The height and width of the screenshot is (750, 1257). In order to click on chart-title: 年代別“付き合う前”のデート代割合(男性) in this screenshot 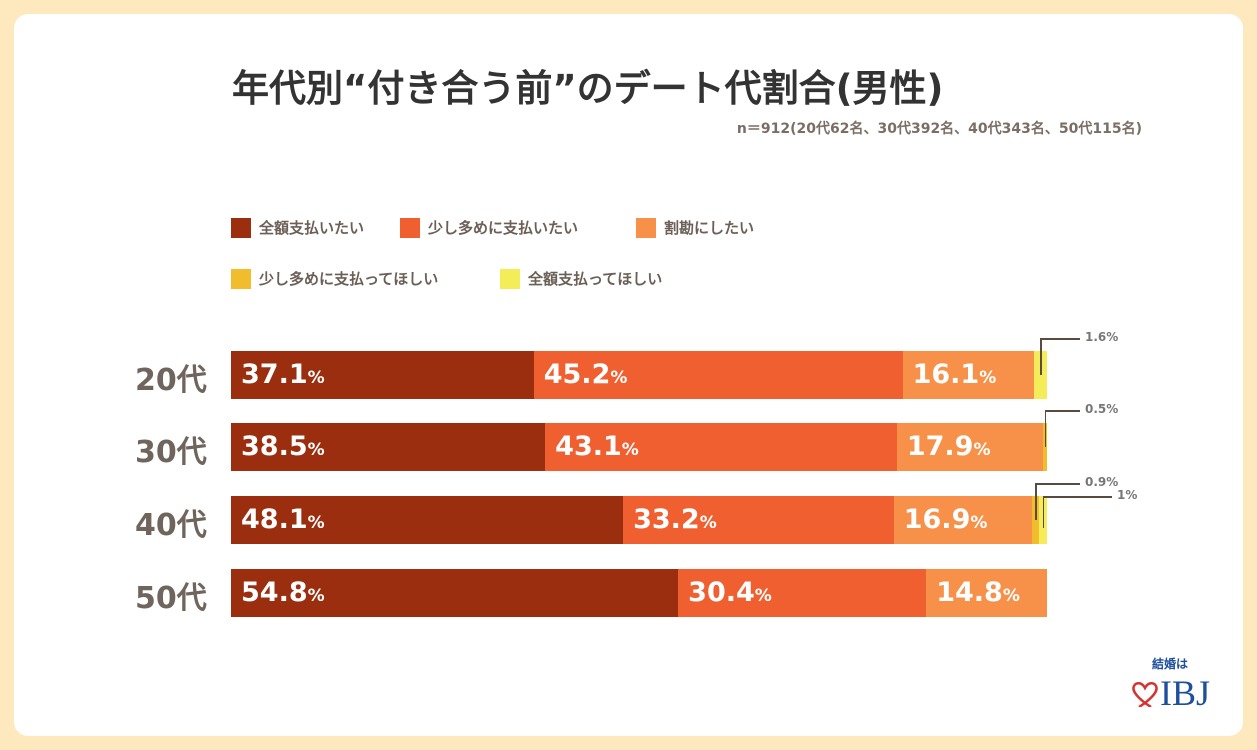, I will do `click(588, 88)`.